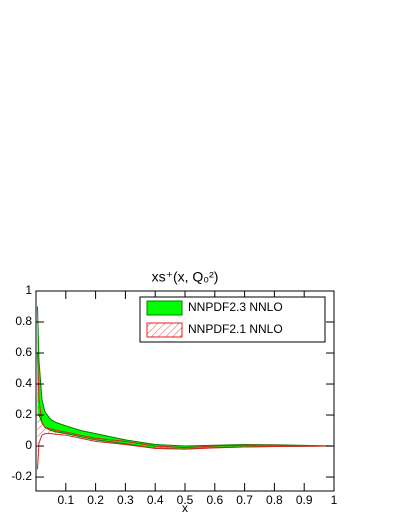 The width and height of the screenshot is (401, 518). I want to click on x-tick-label: 0.1, so click(65, 500).